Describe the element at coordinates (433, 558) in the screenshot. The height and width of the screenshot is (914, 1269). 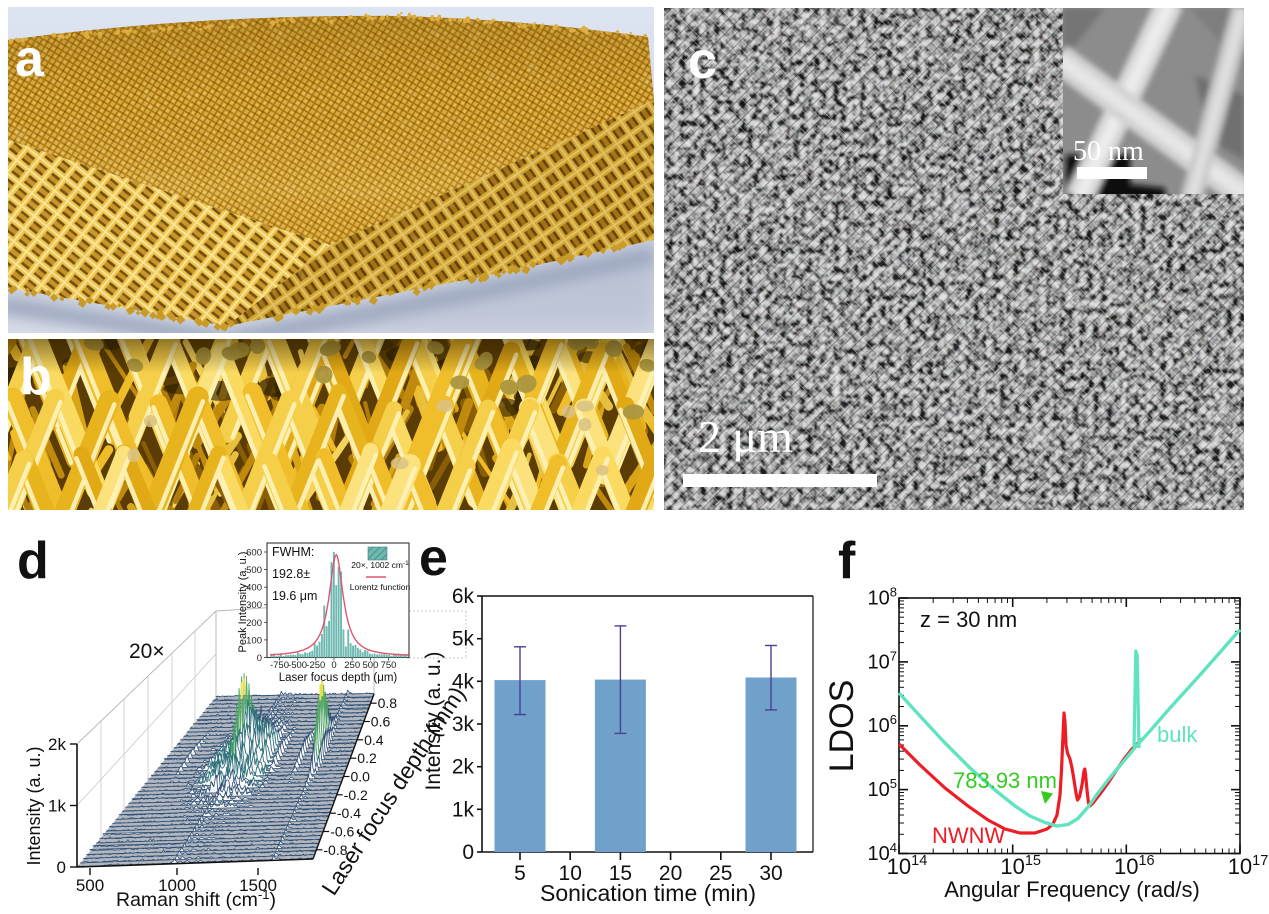
I see `svg-text: e` at that location.